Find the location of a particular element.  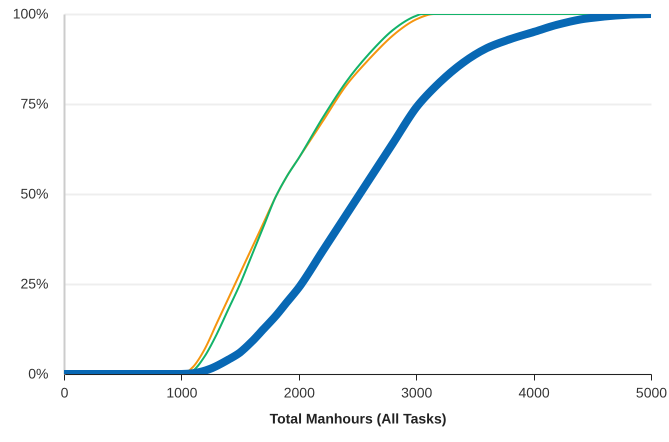

y-tick-label: 25% is located at coordinates (34, 284).